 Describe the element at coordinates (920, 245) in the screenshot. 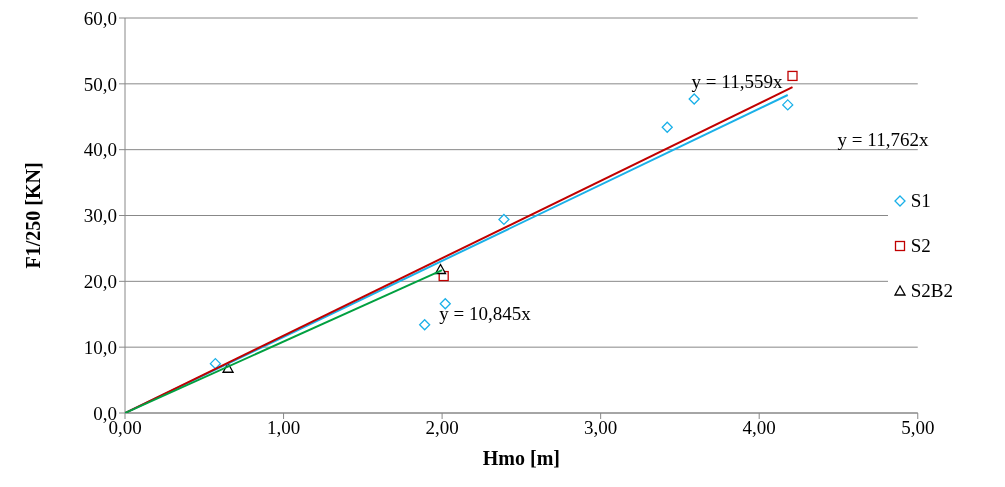

I see `legend-label: S2` at that location.